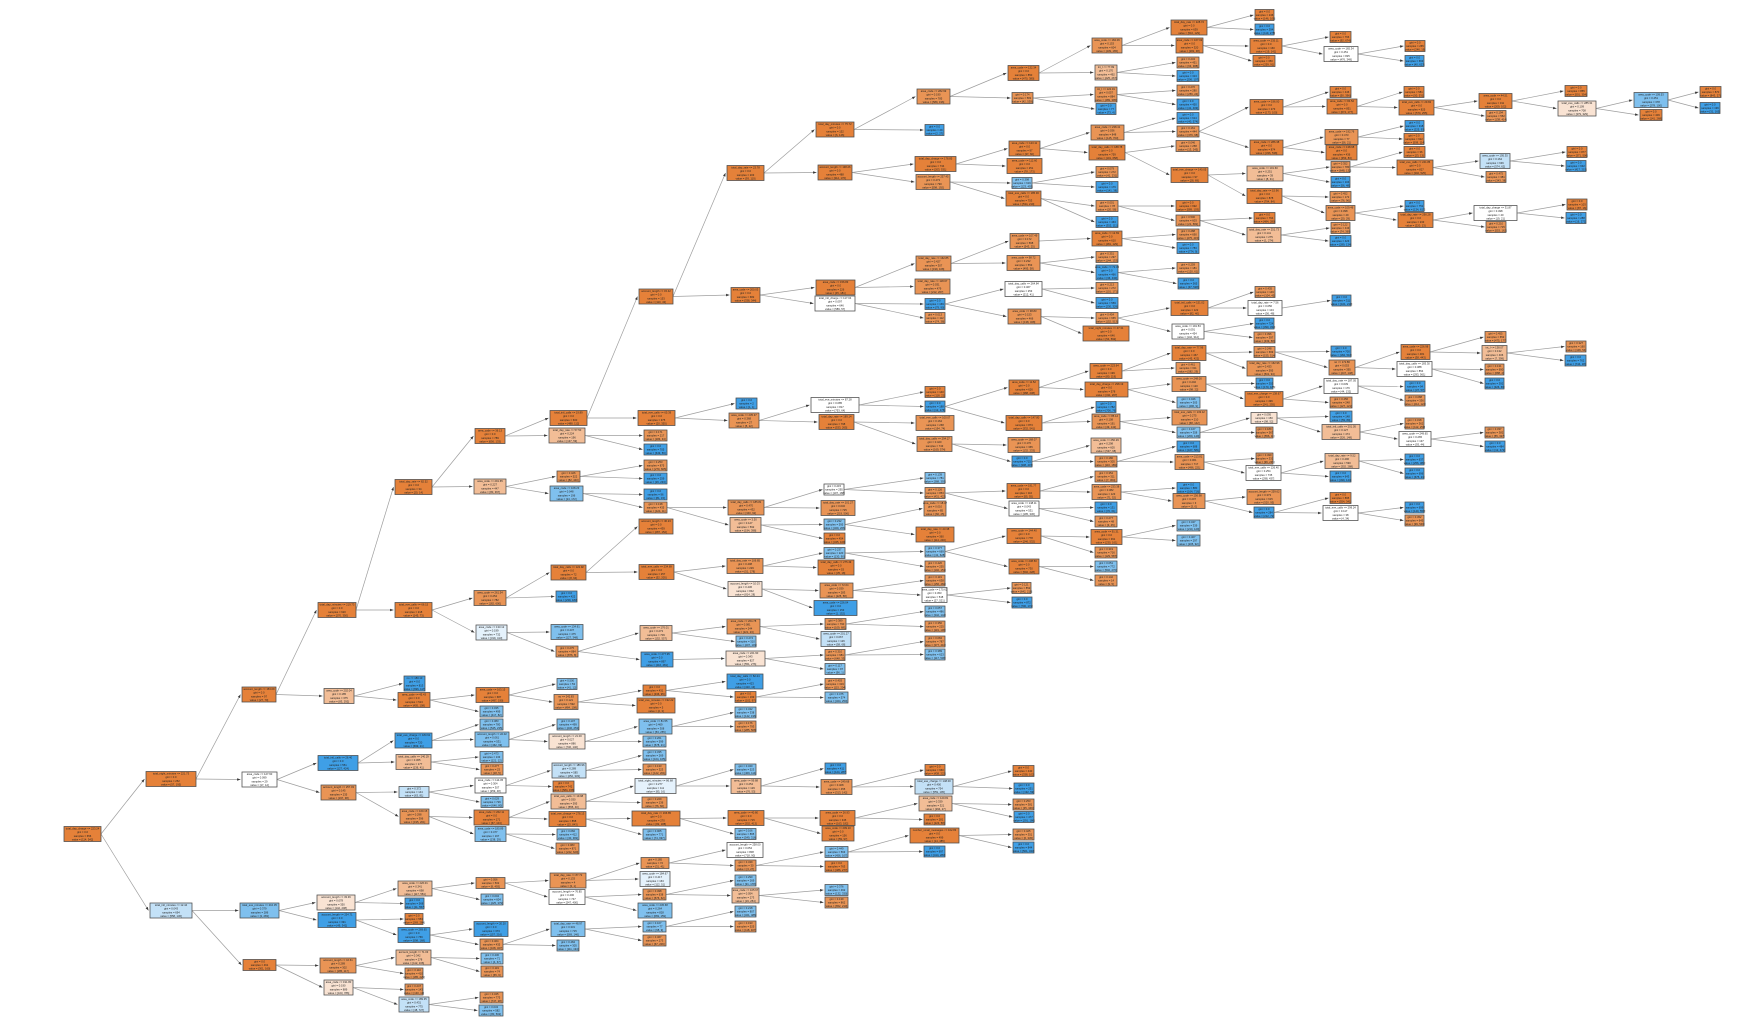 The image size is (1750, 1024). Describe the element at coordinates (1265, 387) in the screenshot. I see `svg-text: value = [170, 185]` at that location.